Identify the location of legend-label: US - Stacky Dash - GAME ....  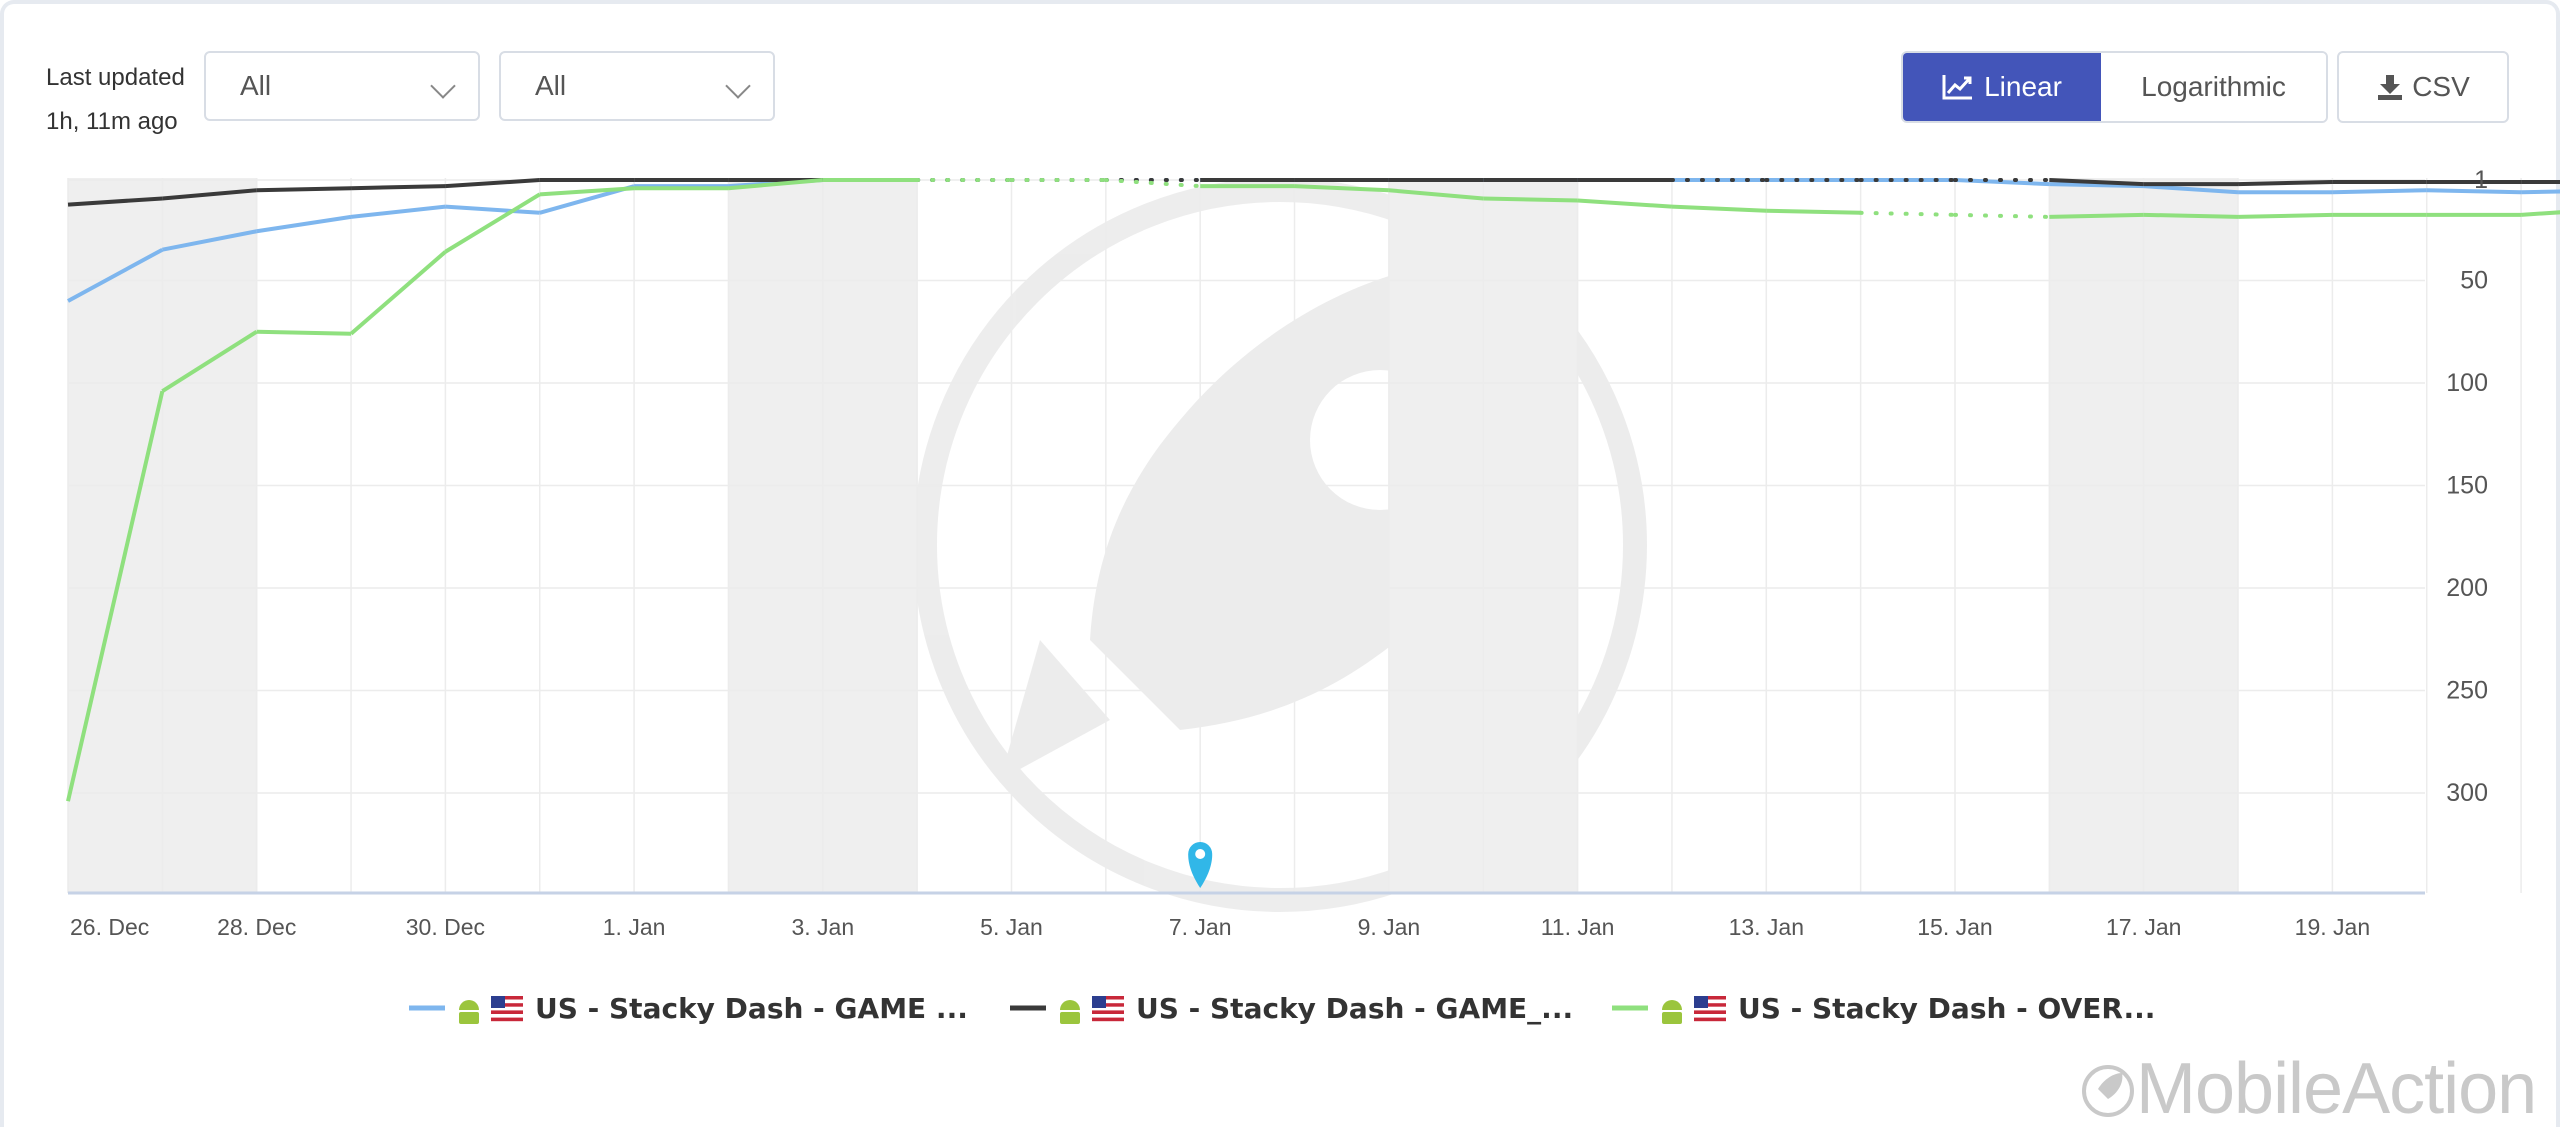
(751, 1008).